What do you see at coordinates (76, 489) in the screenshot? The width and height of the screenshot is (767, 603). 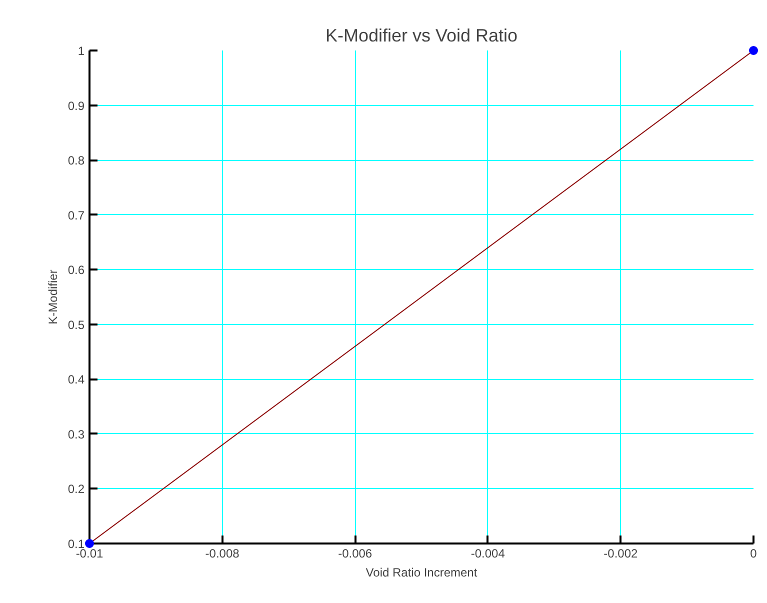 I see `y-tick-label: 0.2` at bounding box center [76, 489].